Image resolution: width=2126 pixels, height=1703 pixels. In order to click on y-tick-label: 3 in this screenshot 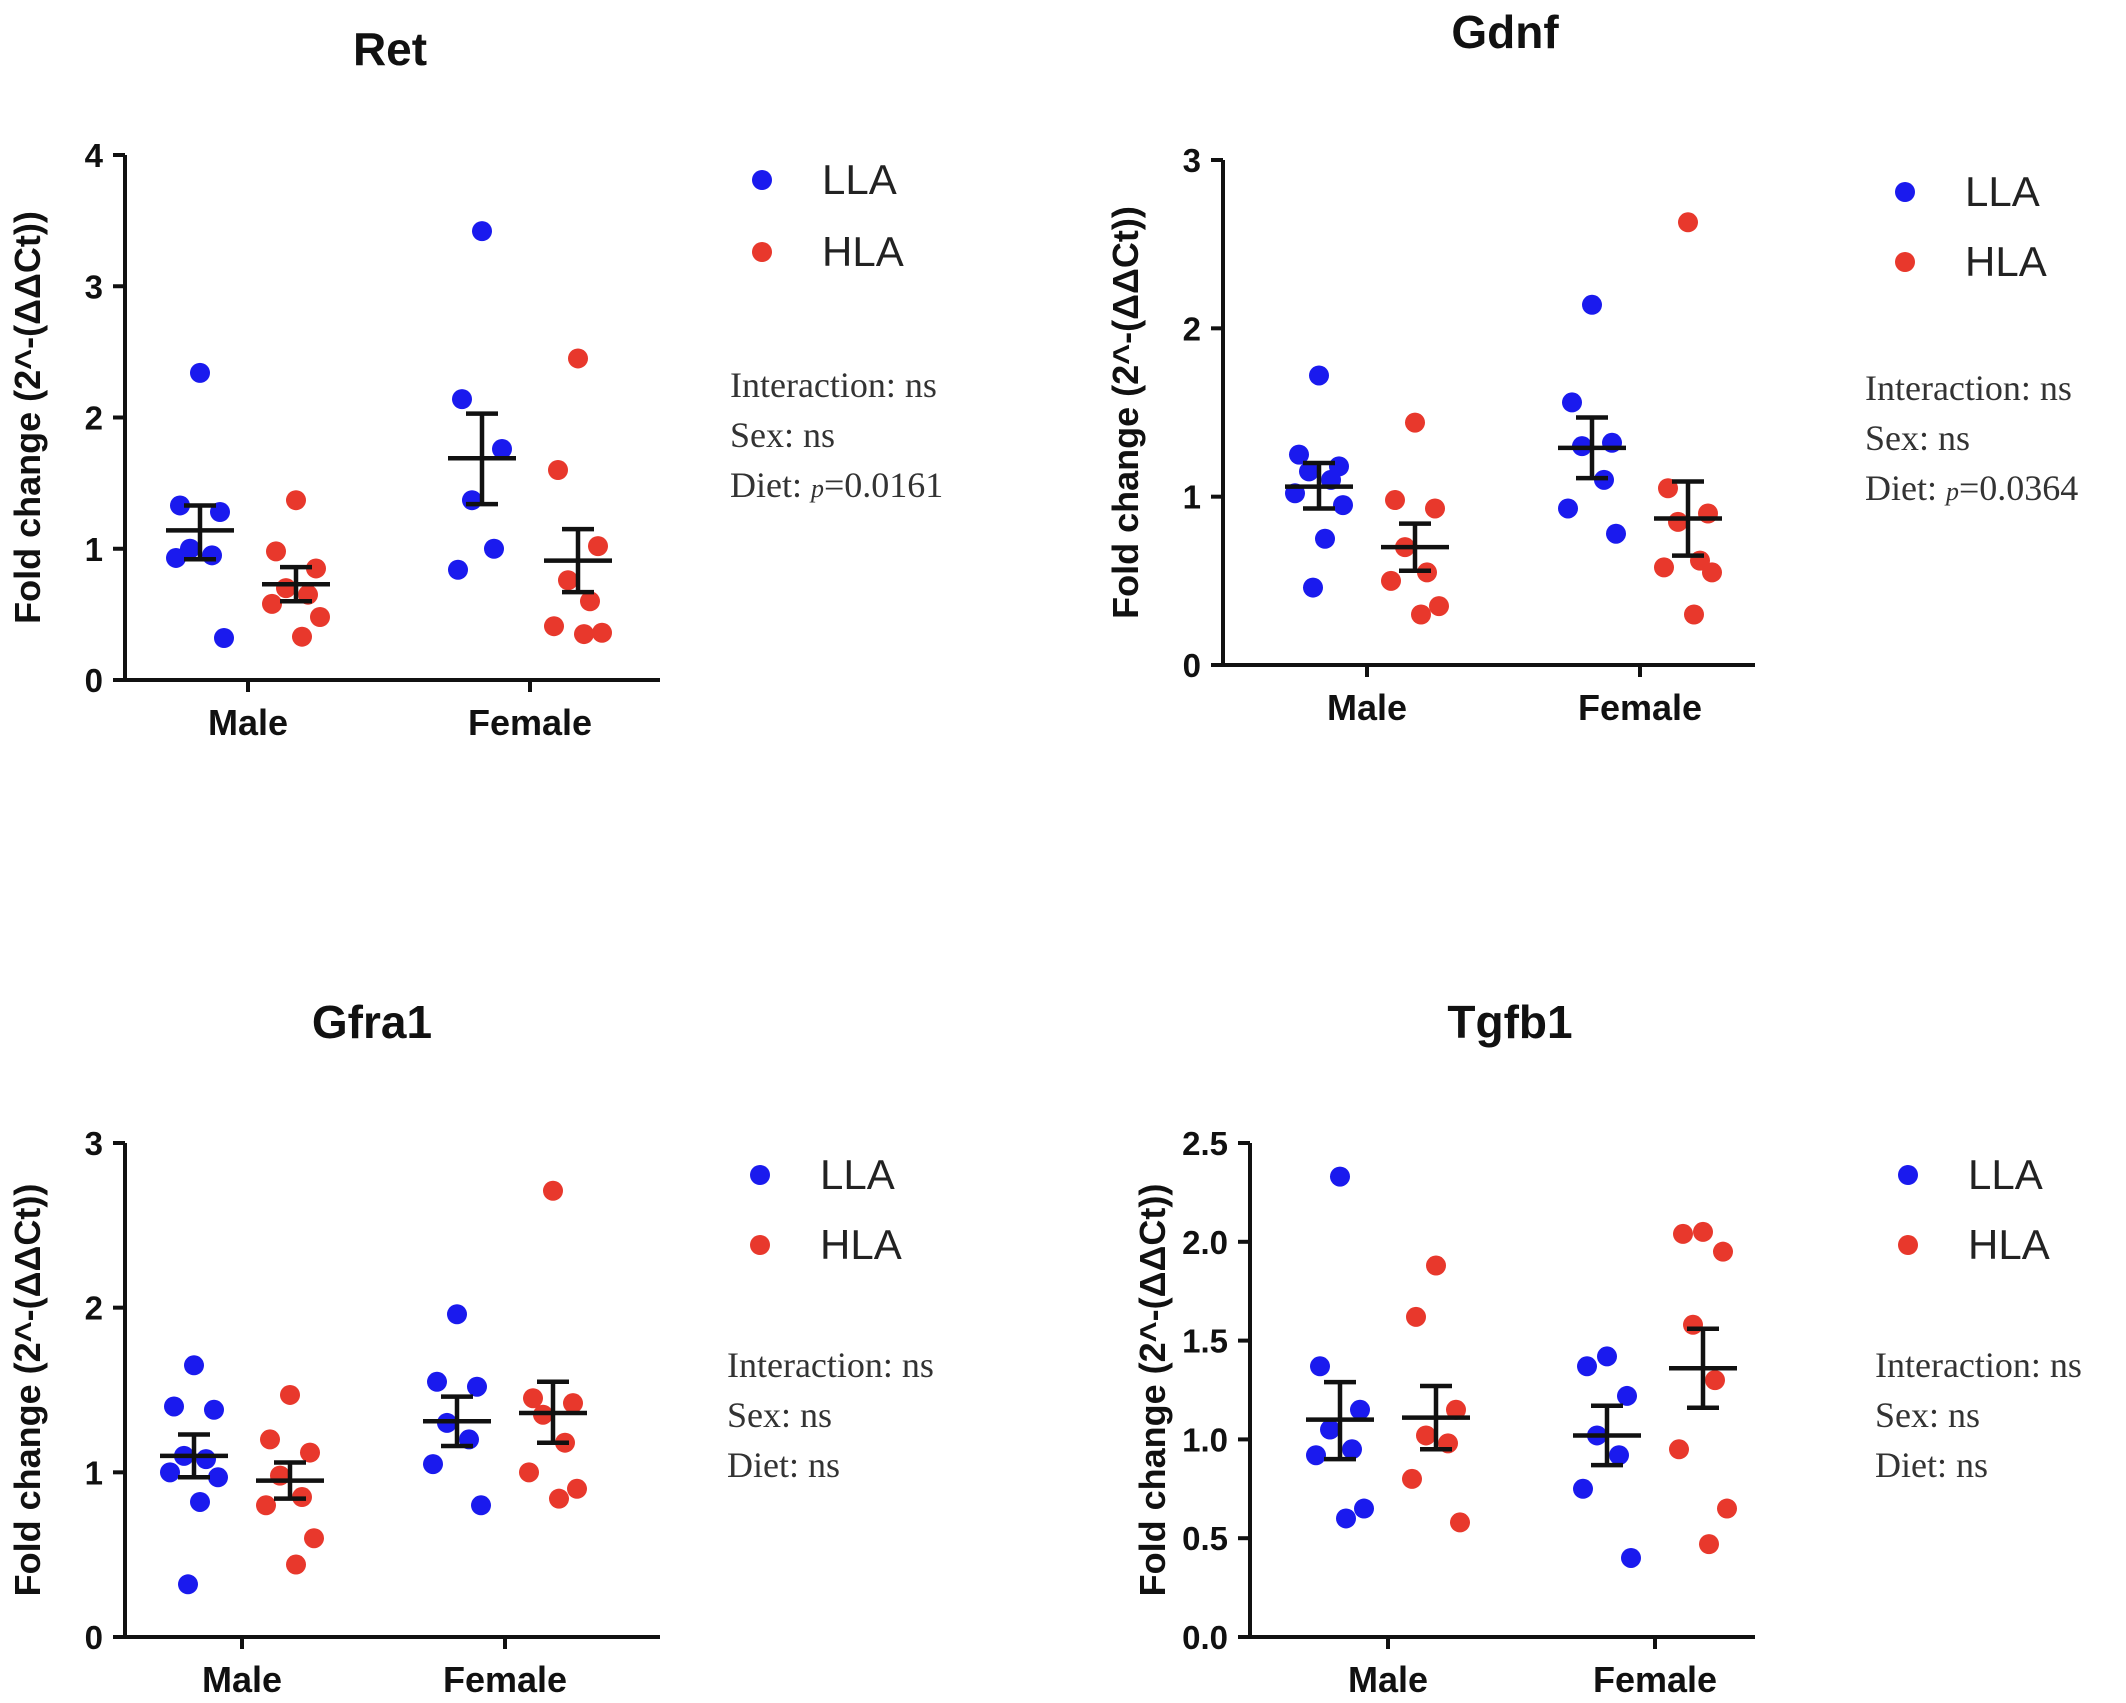, I will do `click(94, 286)`.